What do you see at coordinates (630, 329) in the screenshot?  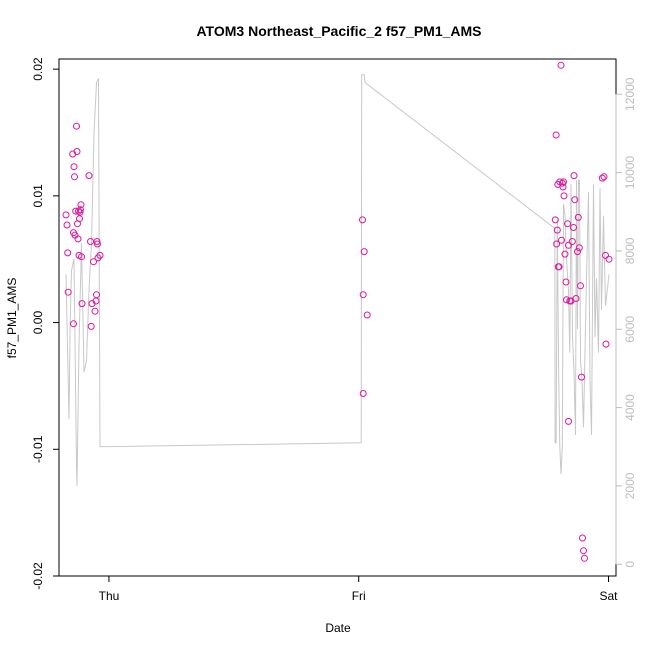 I see `right-tick-label-3: 6000` at bounding box center [630, 329].